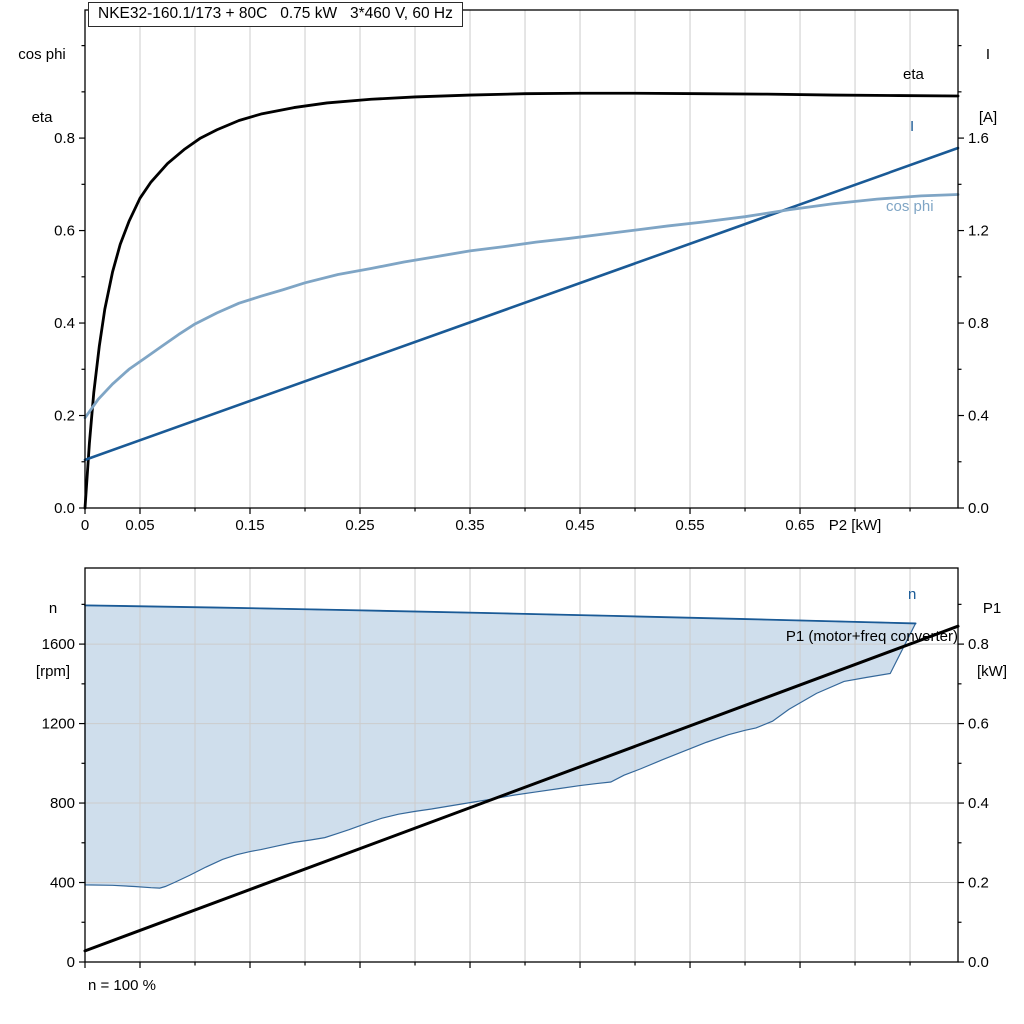  I want to click on right-axis-label-amp: [A], so click(988, 117).